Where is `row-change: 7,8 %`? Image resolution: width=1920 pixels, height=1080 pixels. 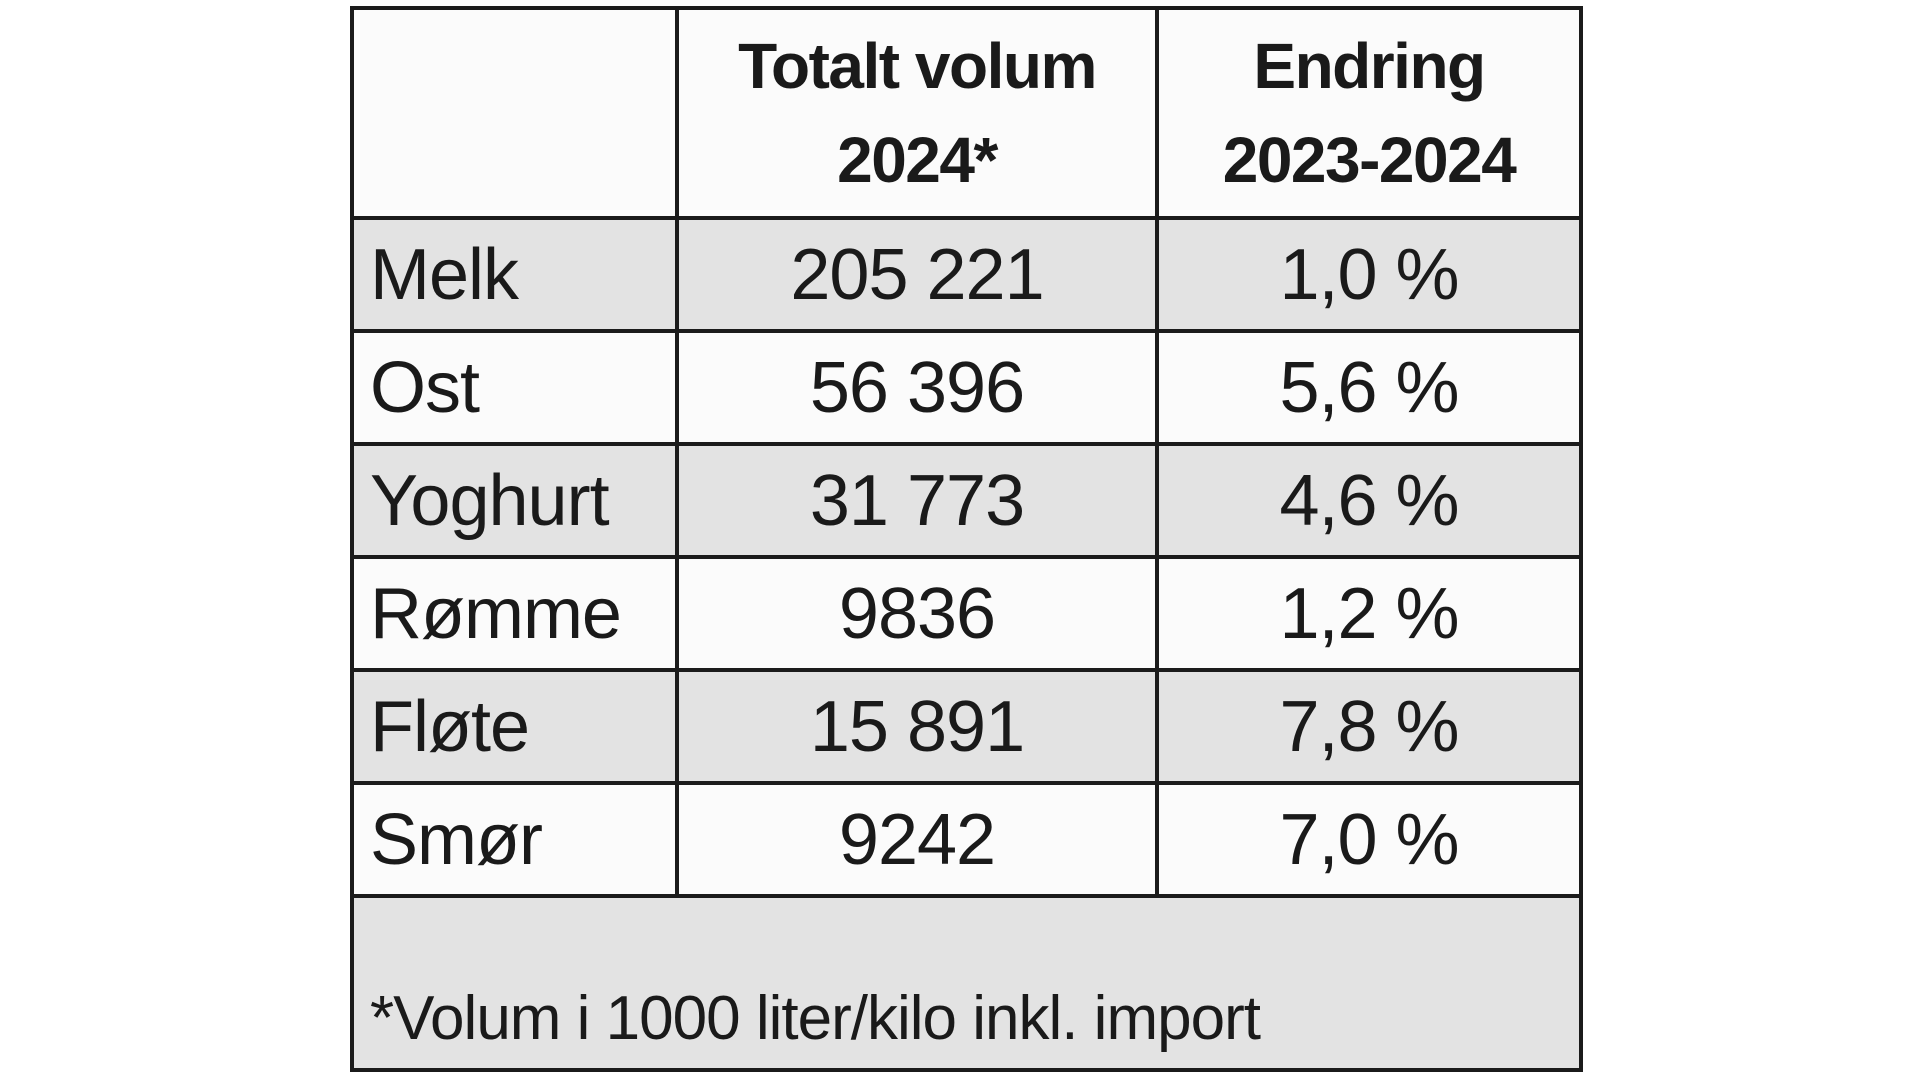
row-change: 7,8 % is located at coordinates (1369, 726).